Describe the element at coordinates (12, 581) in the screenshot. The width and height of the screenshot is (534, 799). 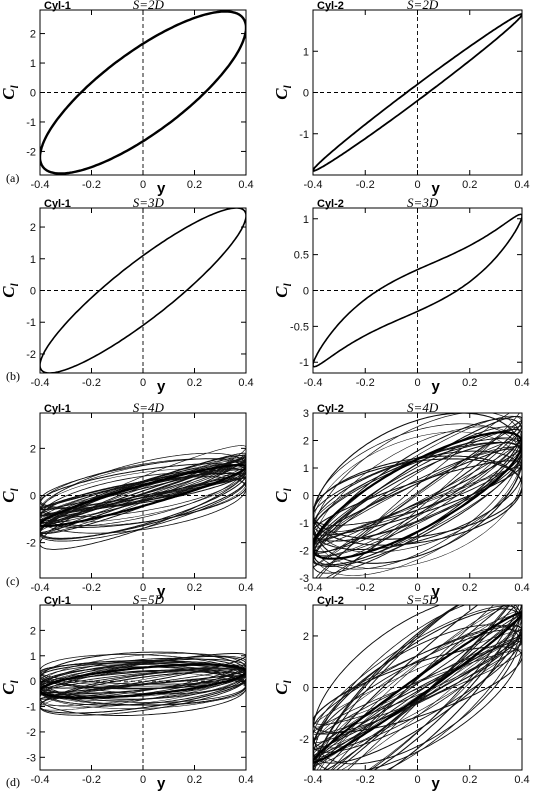
I see `panel-letter: (c)` at that location.